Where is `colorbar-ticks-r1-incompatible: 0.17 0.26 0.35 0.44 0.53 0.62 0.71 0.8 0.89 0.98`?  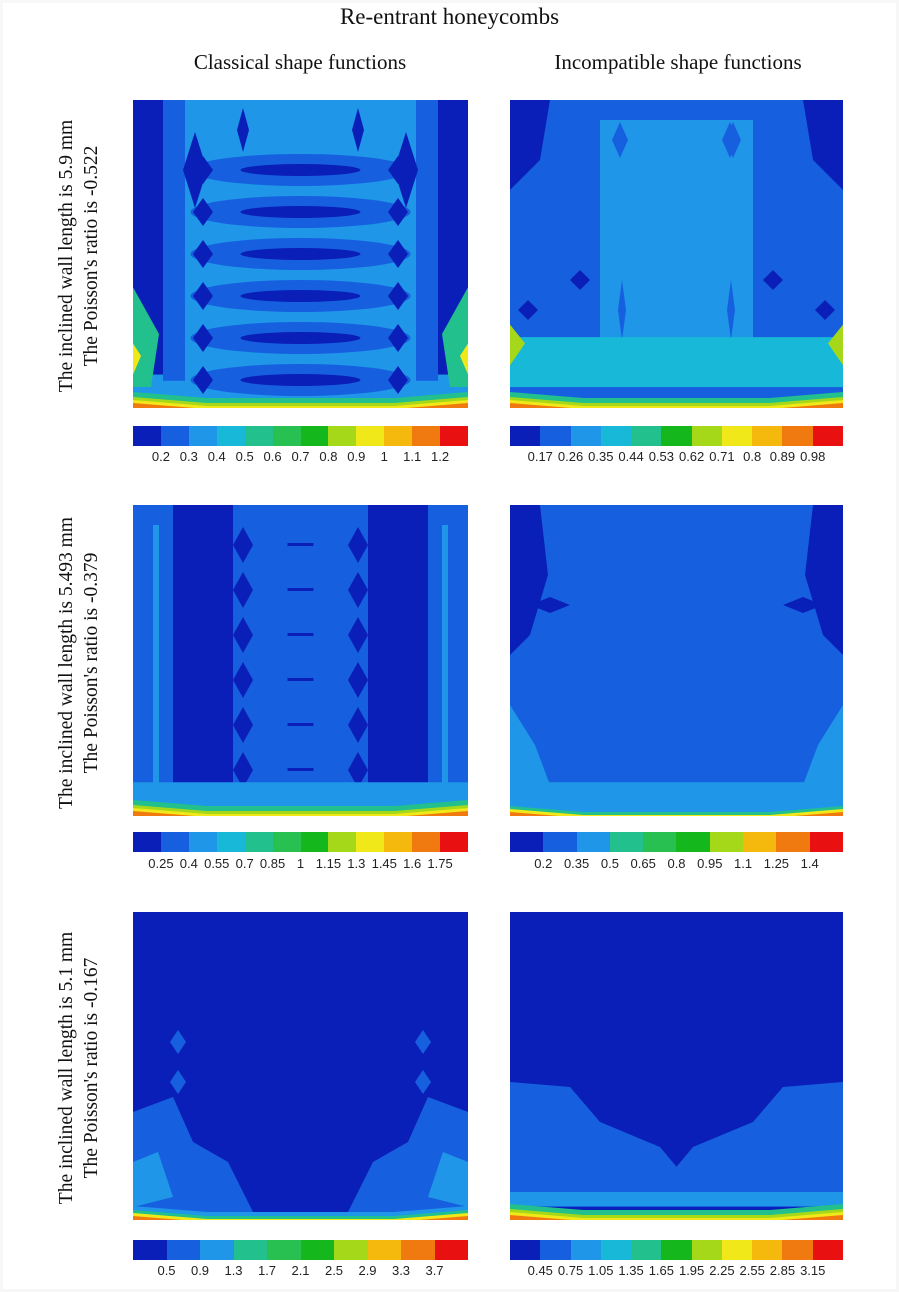
colorbar-ticks-r1-incompatible: 0.17 0.26 0.35 0.44 0.53 0.62 0.71 0.8 0.89 0.98 is located at coordinates (676, 458).